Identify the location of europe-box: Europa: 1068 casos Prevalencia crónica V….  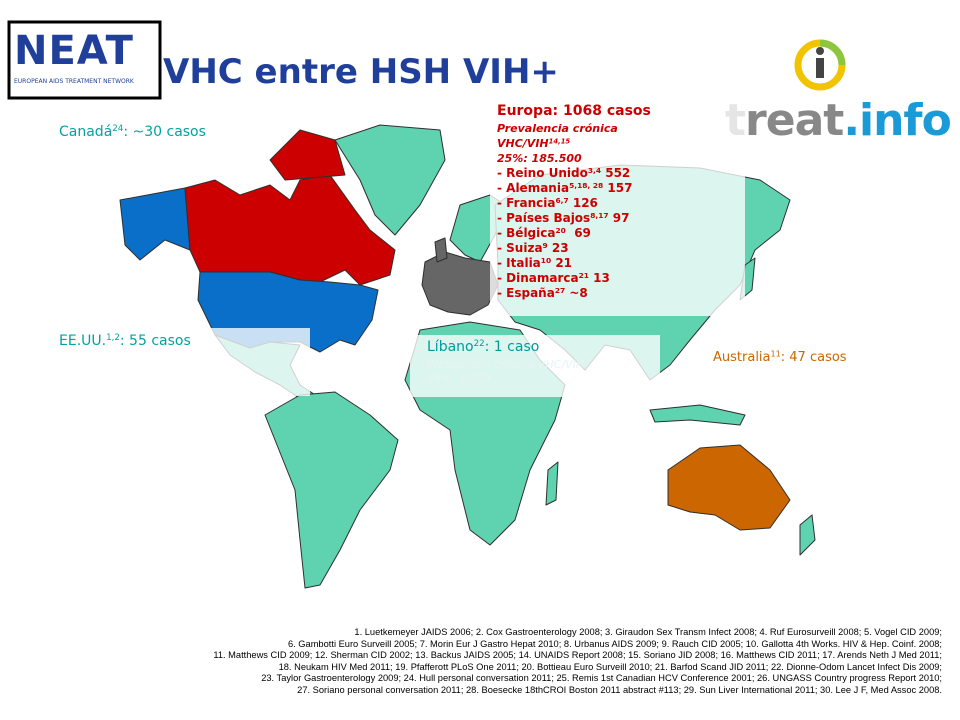
(574, 201).